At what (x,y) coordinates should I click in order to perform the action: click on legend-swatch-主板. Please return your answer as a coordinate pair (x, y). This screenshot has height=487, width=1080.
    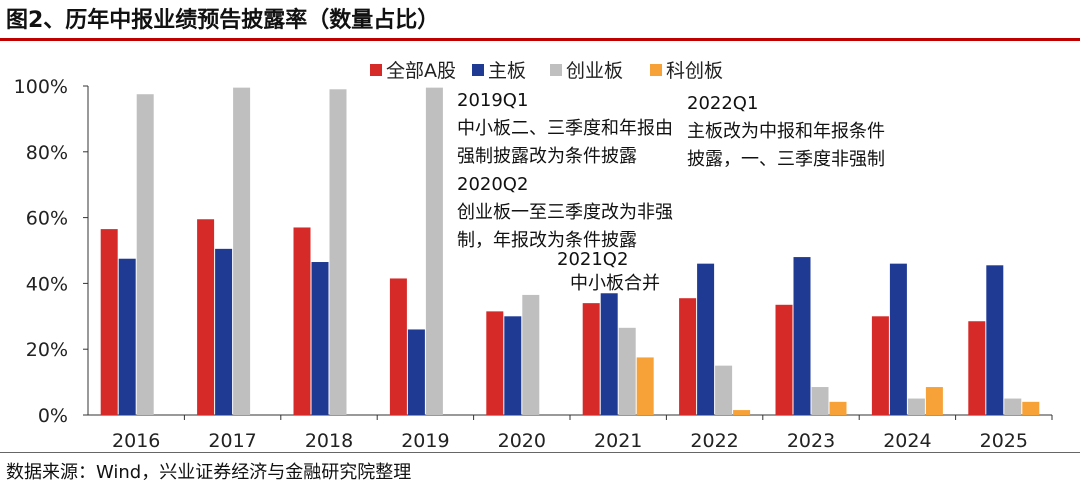
    Looking at the image, I should click on (478, 70).